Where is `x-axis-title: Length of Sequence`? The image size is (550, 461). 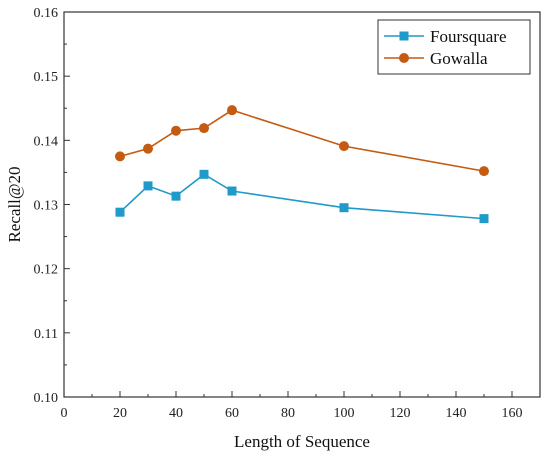
x-axis-title: Length of Sequence is located at coordinates (302, 441).